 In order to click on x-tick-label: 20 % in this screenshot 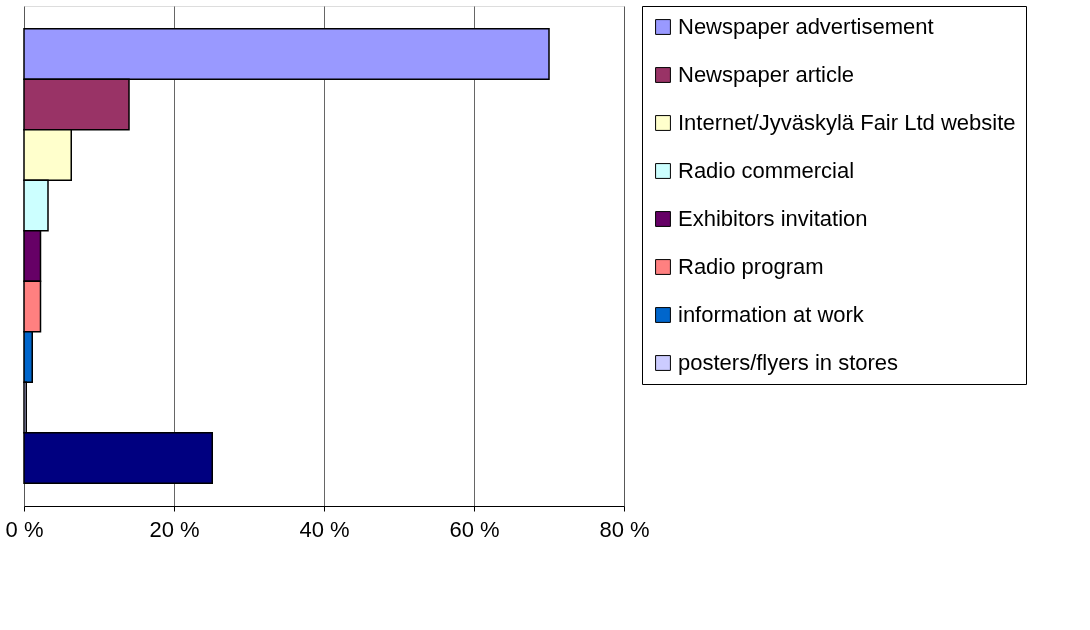, I will do `click(174, 529)`.